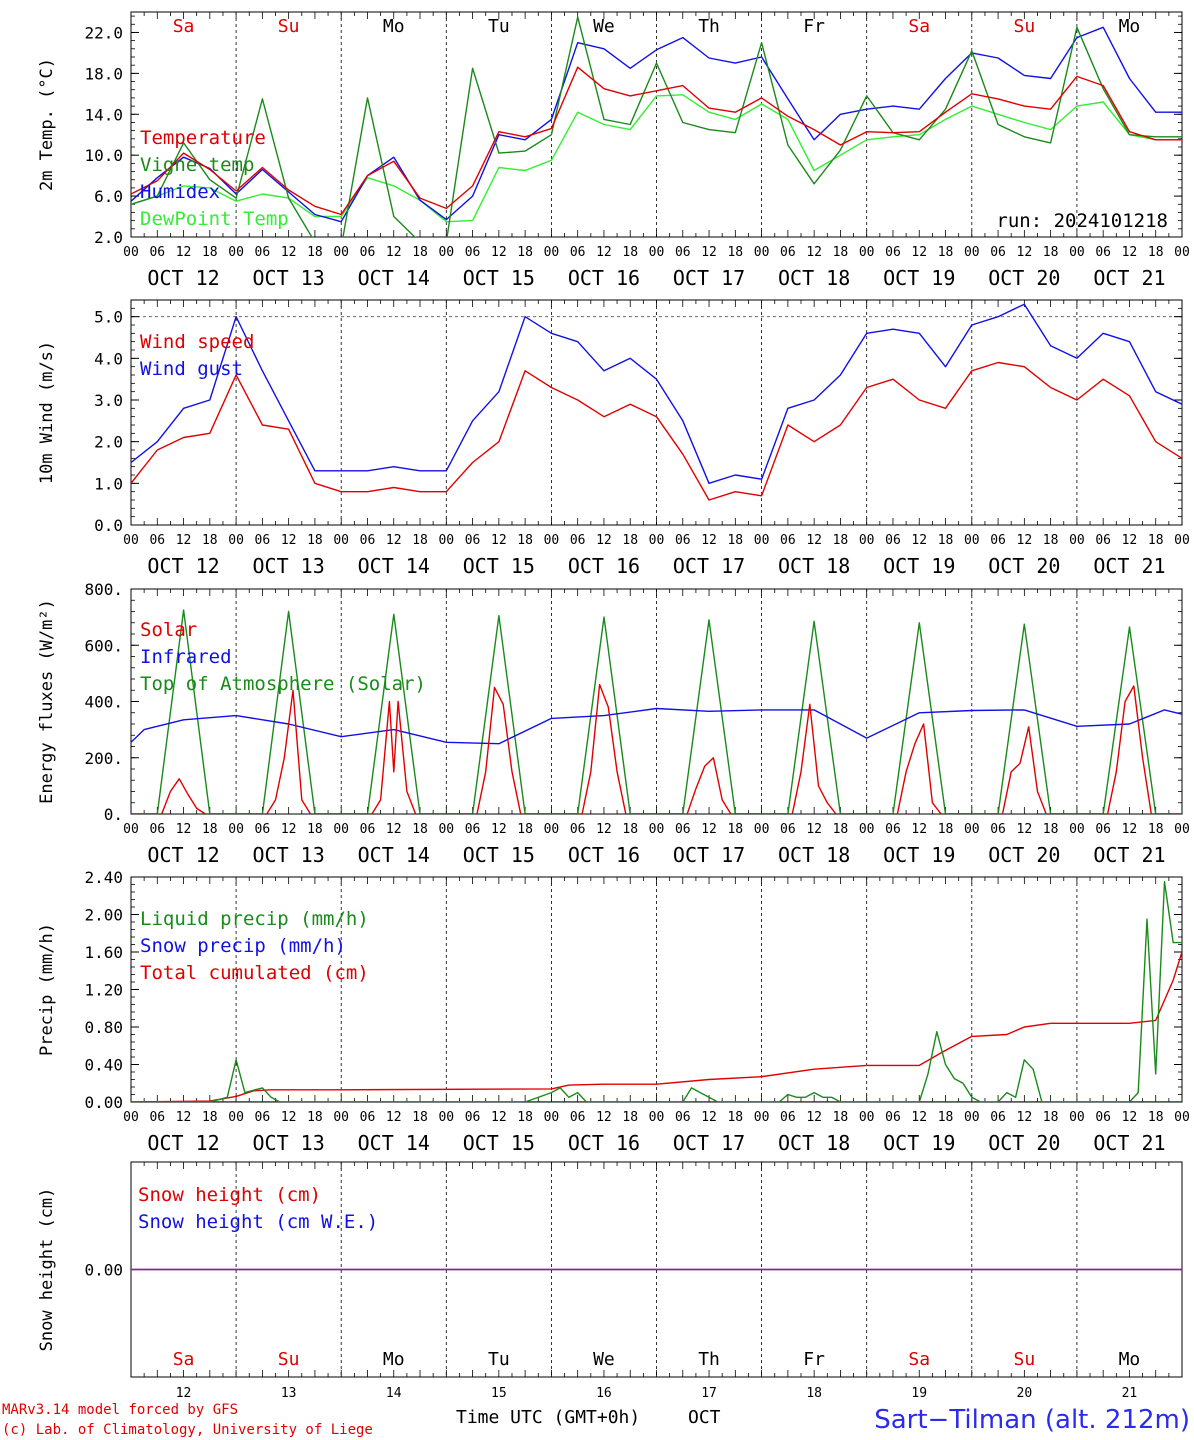 Image resolution: width=1194 pixels, height=1440 pixels. What do you see at coordinates (180, 192) in the screenshot?
I see `legend-entry: Humidex` at bounding box center [180, 192].